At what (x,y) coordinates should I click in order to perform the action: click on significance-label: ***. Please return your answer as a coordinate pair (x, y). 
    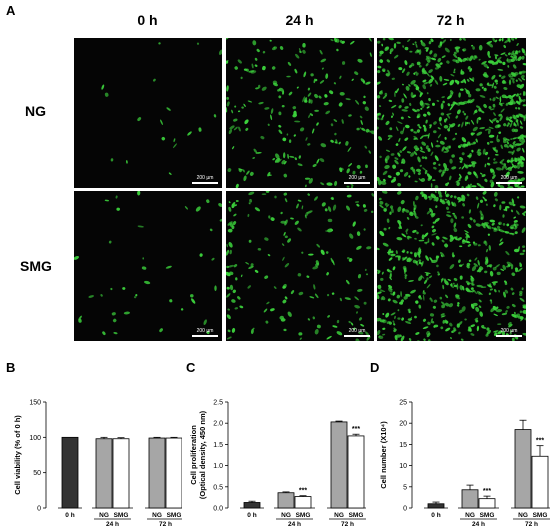
    Looking at the image, I should click on (540, 441).